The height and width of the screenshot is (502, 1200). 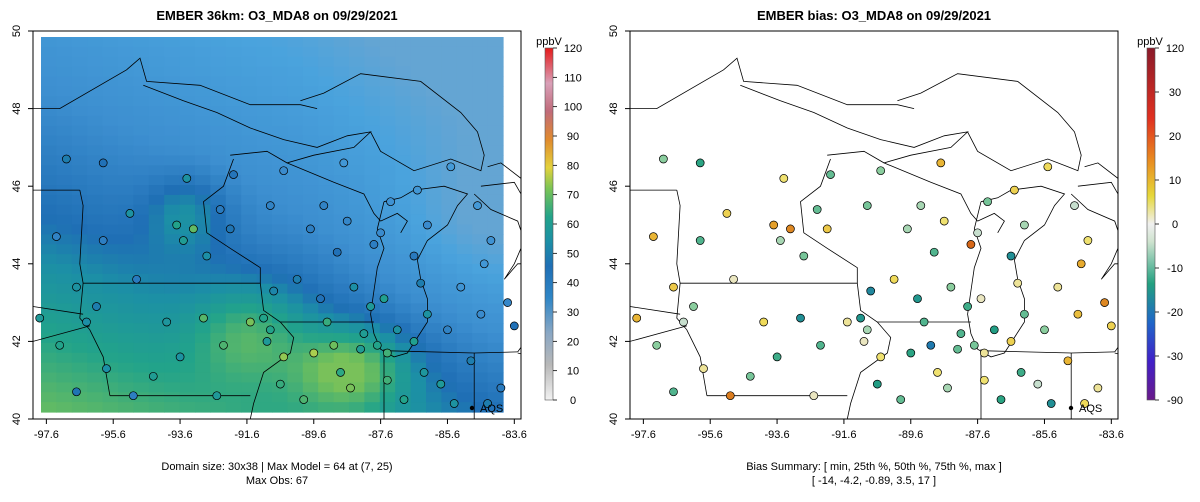 I want to click on x-tick-label: -89.6, so click(x=313, y=435).